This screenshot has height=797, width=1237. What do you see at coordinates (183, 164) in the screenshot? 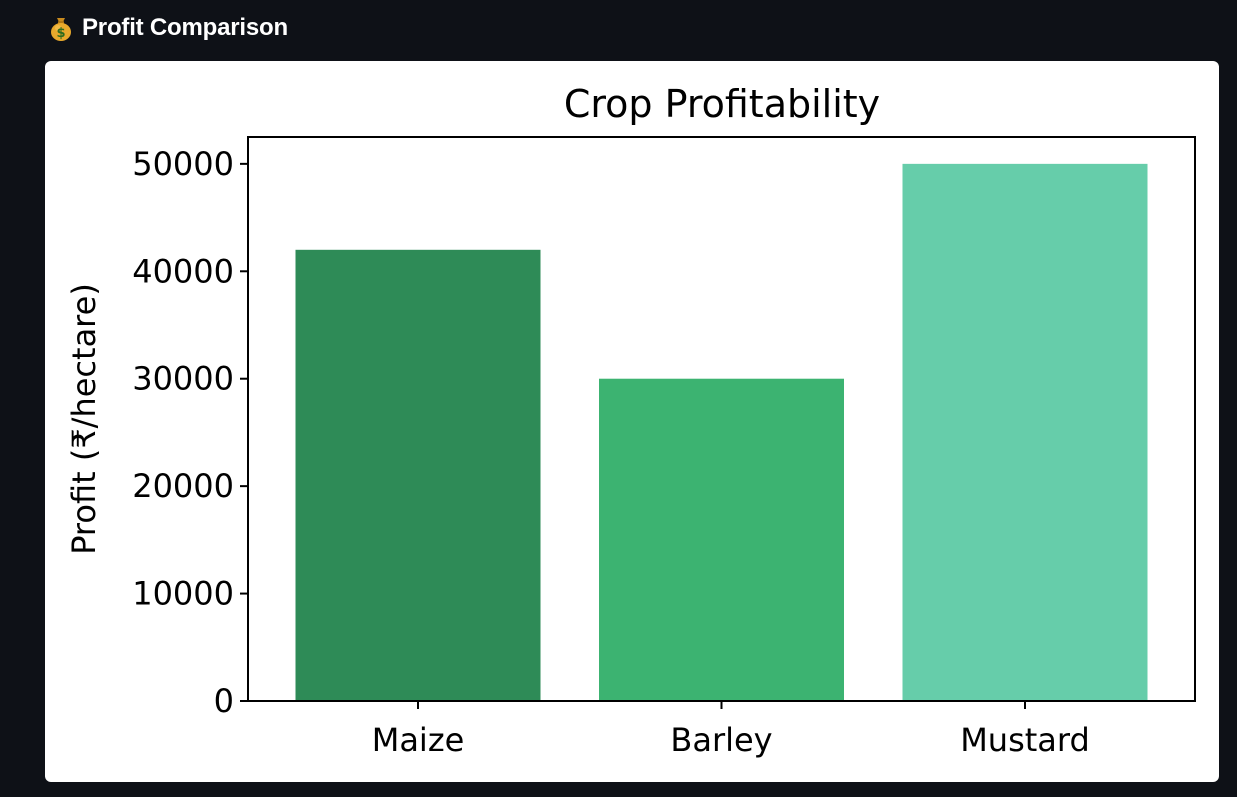
I see `y-tick-label: 50000` at bounding box center [183, 164].